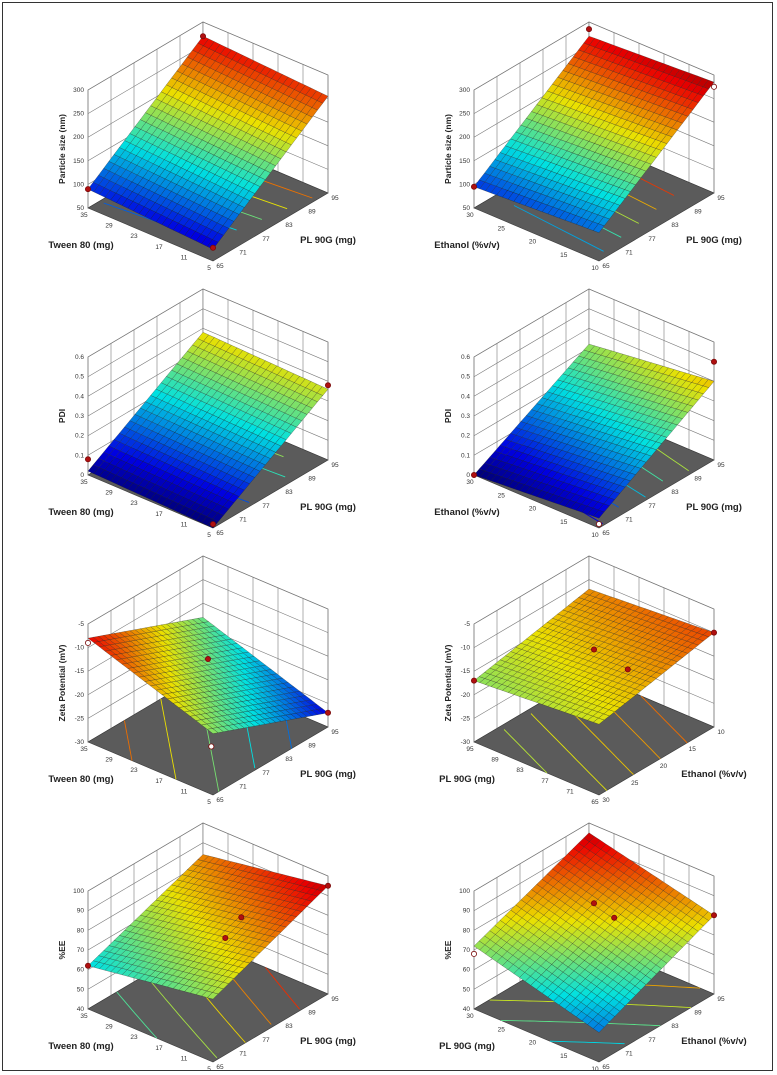 The height and width of the screenshot is (1075, 777). What do you see at coordinates (184, 791) in the screenshot?
I see `x-tick-label: 11` at bounding box center [184, 791].